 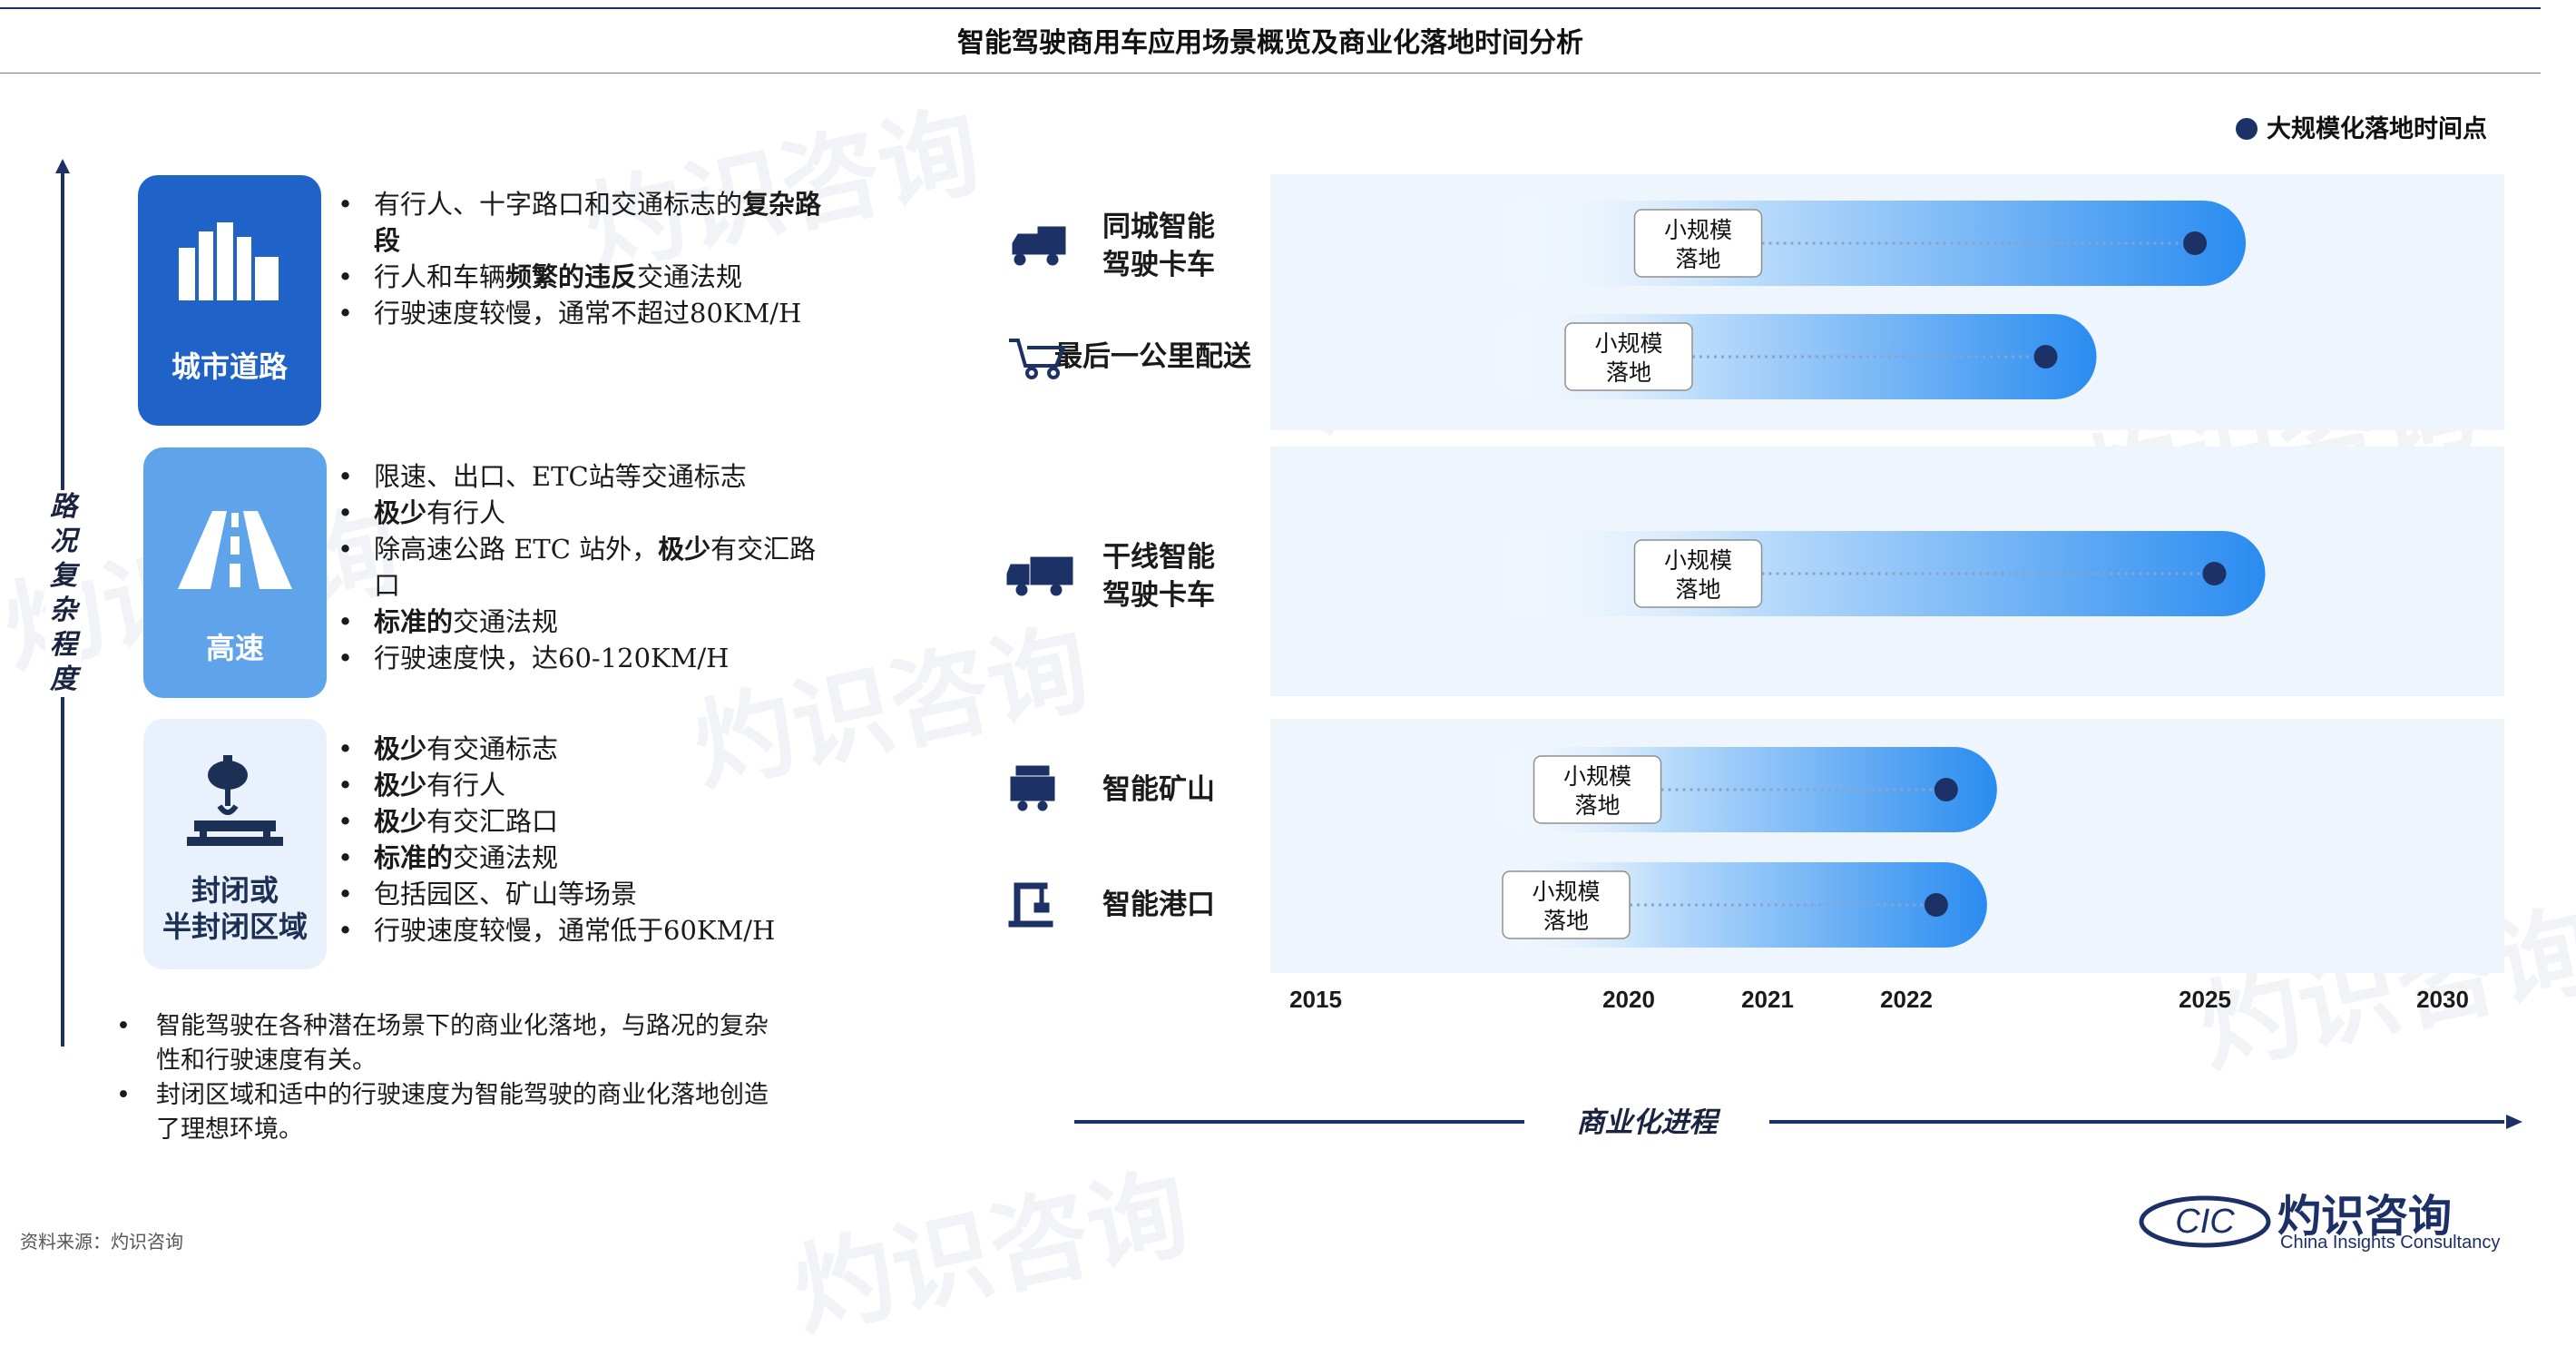 I want to click on x-tick-label: 2020, so click(x=1628, y=999).